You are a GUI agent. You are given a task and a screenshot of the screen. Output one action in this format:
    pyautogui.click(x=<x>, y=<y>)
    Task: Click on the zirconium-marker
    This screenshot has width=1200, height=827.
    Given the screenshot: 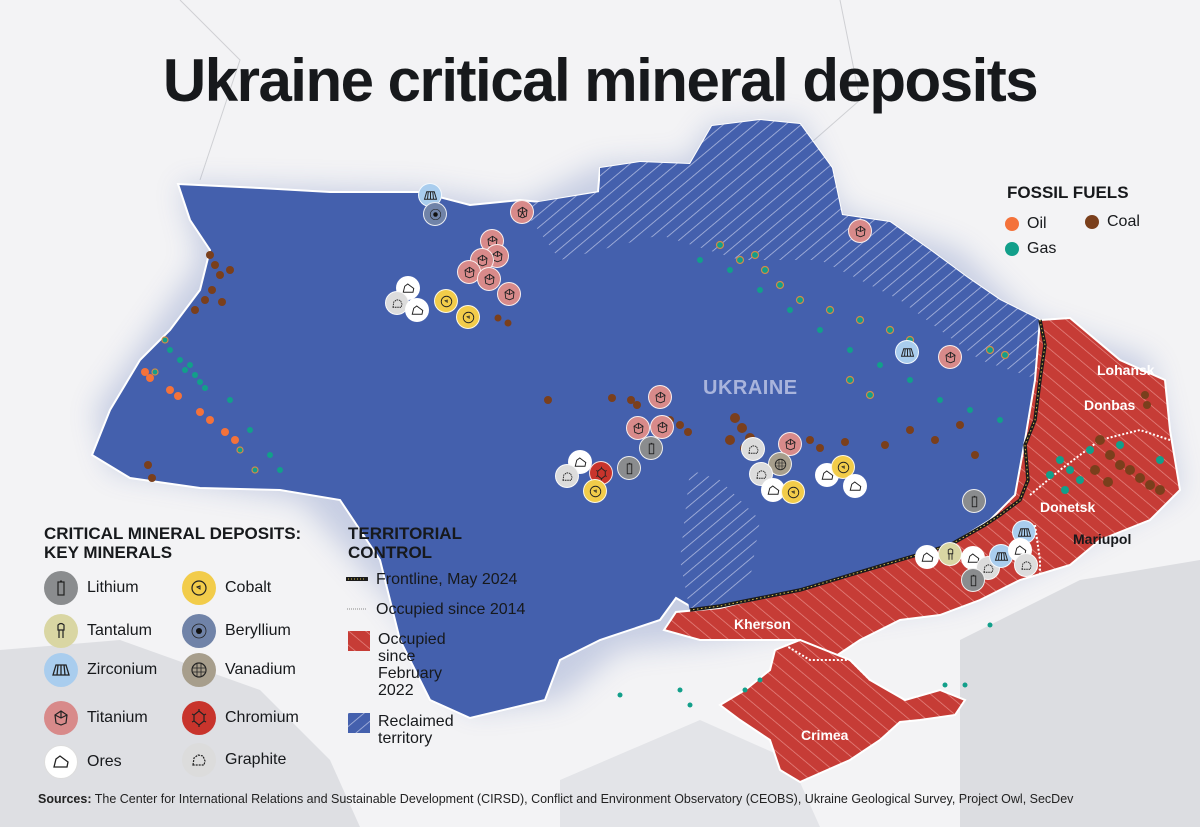 What is the action you would take?
    pyautogui.click(x=907, y=352)
    